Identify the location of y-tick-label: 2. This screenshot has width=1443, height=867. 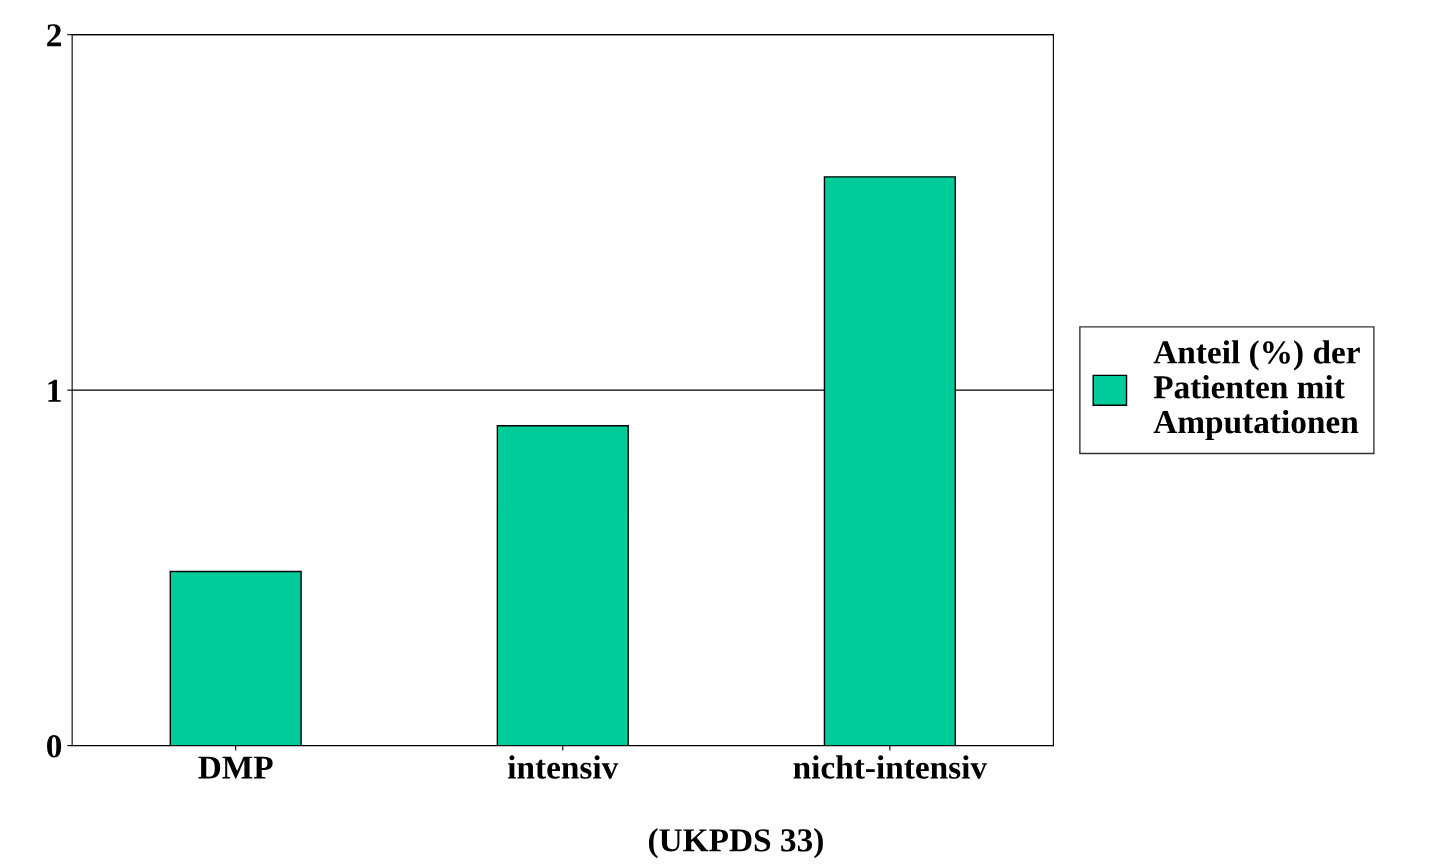
(54, 35).